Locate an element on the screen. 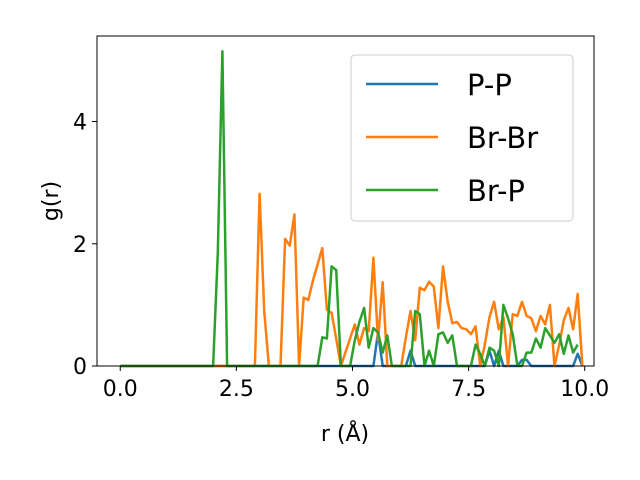  x-axis-label: r (Å) is located at coordinates (345, 433).